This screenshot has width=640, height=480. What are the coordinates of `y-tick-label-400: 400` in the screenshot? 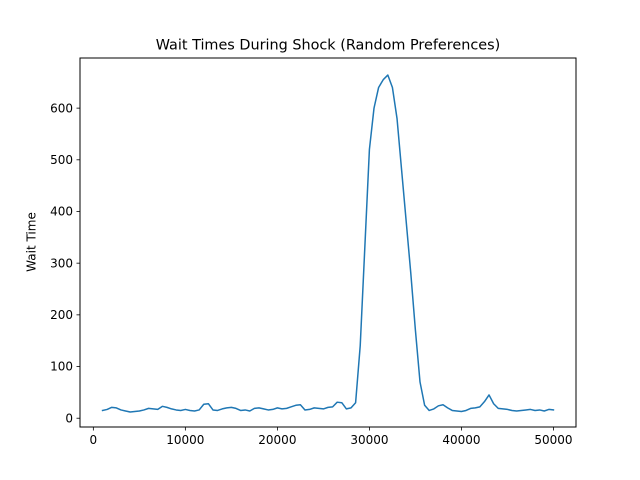 It's located at (61, 212).